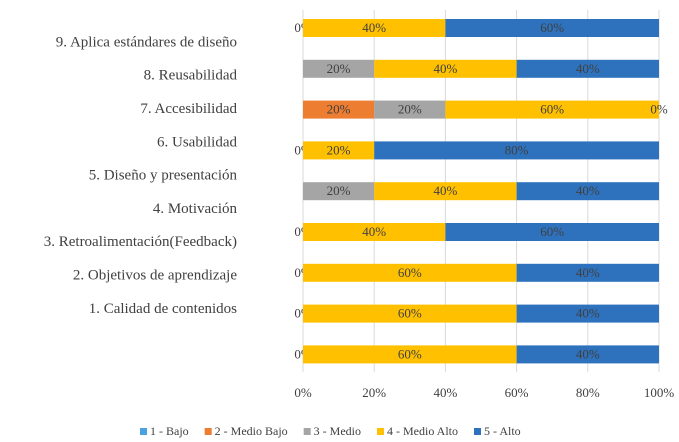 The image size is (679, 442). Describe the element at coordinates (188, 109) in the screenshot. I see `category-label: 7. Accesibilidad` at that location.